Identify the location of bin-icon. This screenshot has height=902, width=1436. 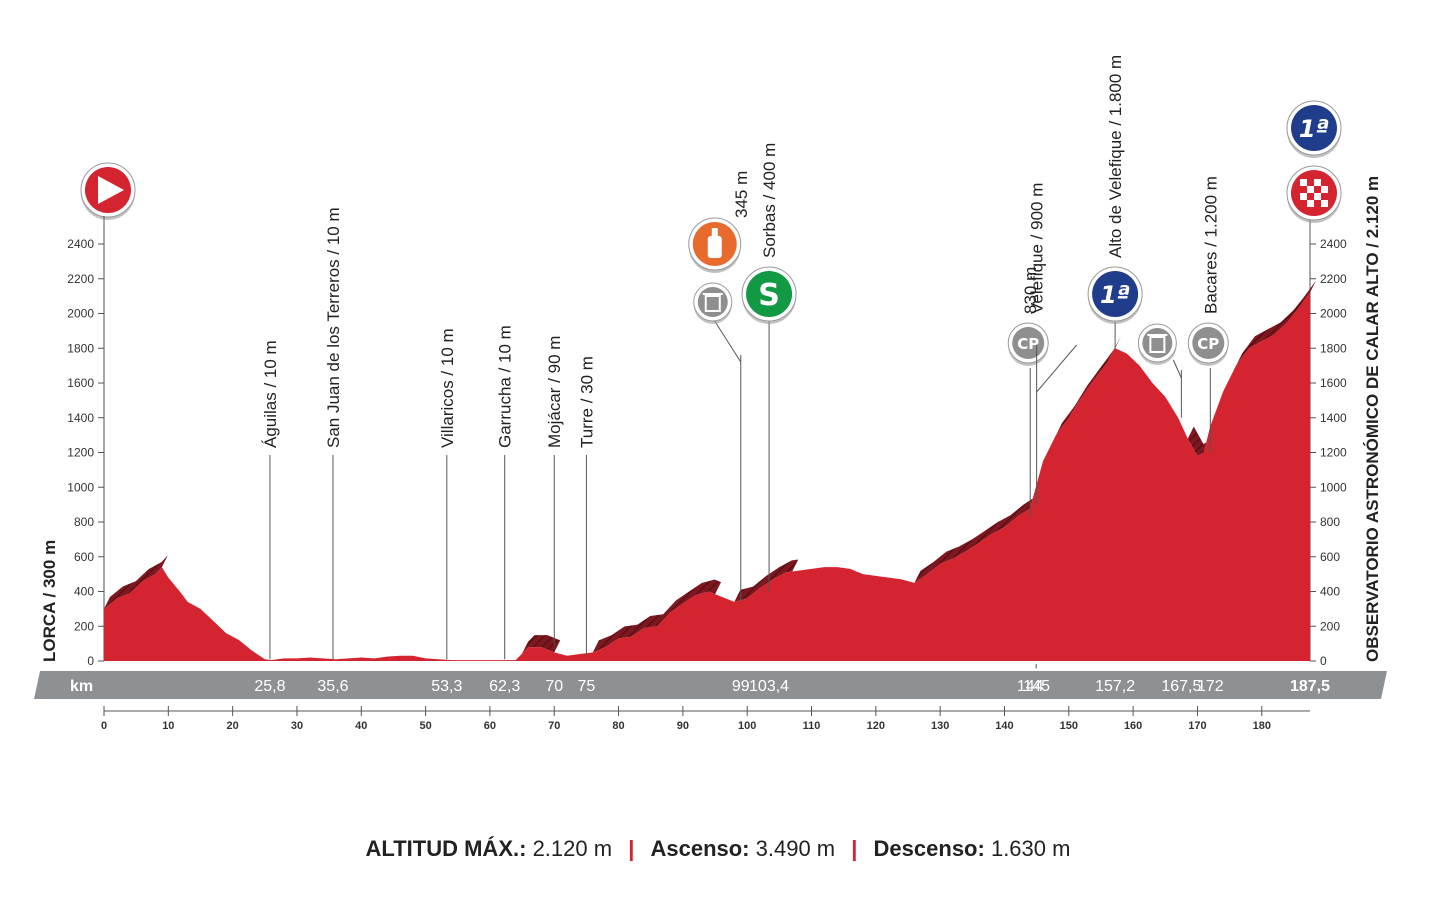
(1157, 344).